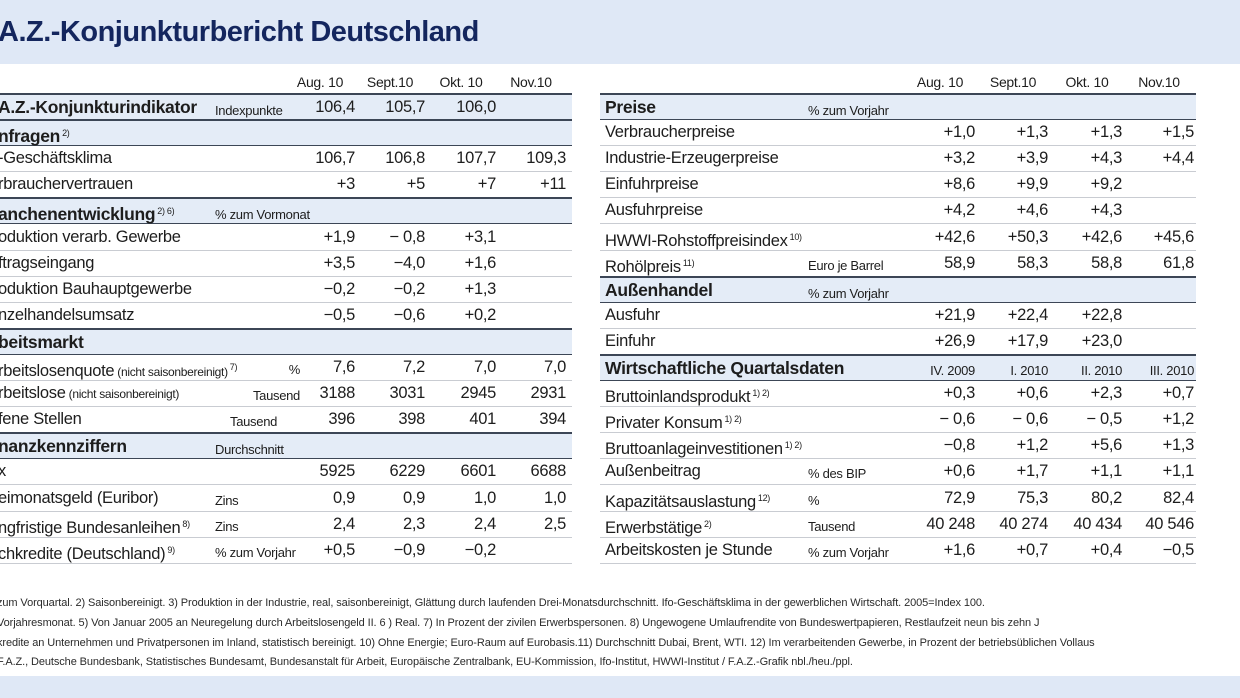  I want to click on row-label-text: eimonatsgeld (Euribor), so click(79, 497).